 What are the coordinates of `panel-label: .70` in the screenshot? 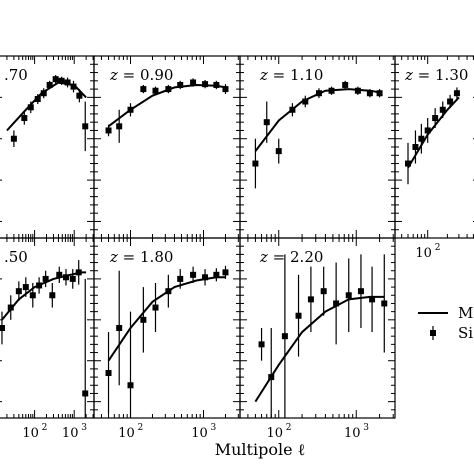 It's located at (16, 75).